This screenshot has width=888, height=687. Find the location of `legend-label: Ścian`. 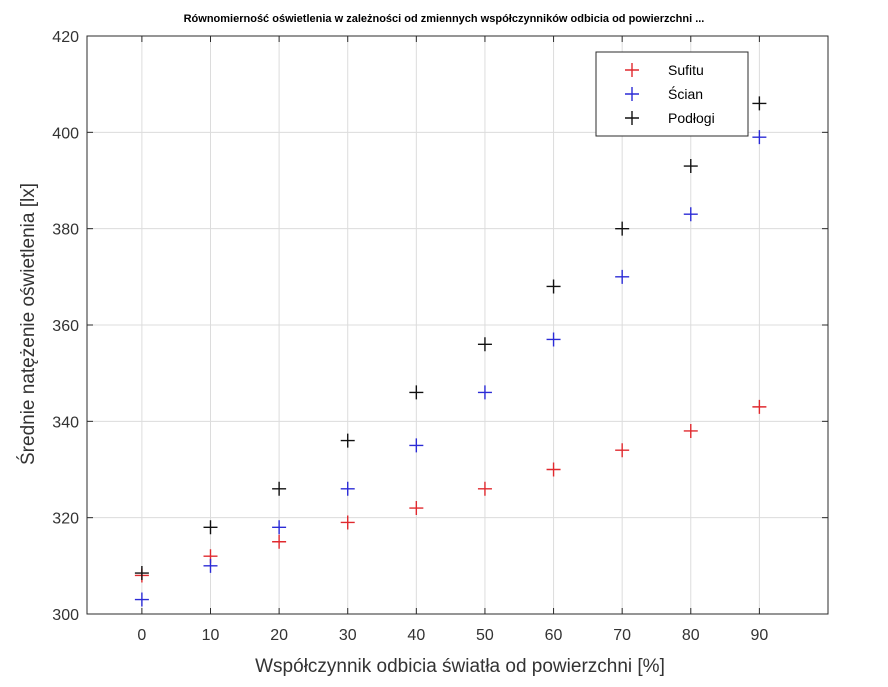

legend-label: Ścian is located at coordinates (685, 93).